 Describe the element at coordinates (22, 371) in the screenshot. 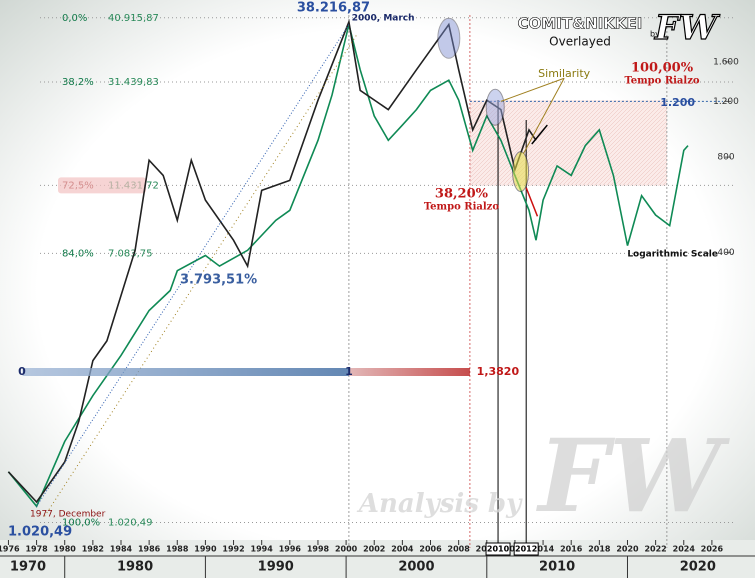

I see `annotation: 0` at that location.